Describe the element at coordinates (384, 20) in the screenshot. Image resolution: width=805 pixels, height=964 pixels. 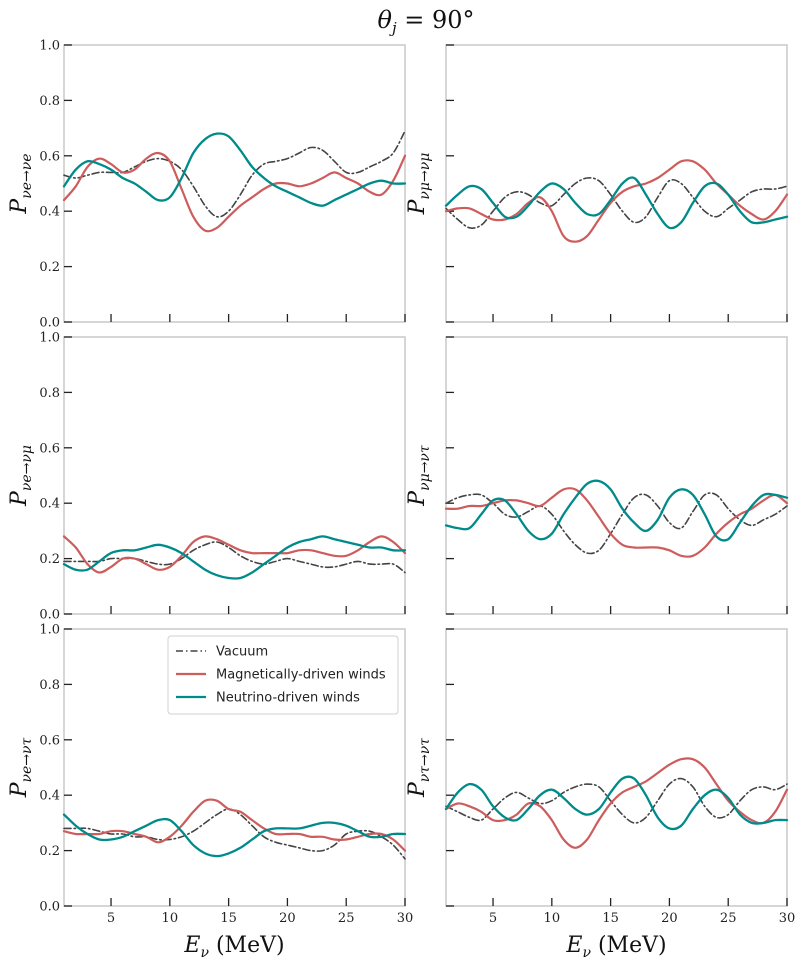
I see `title-theta: θ` at that location.